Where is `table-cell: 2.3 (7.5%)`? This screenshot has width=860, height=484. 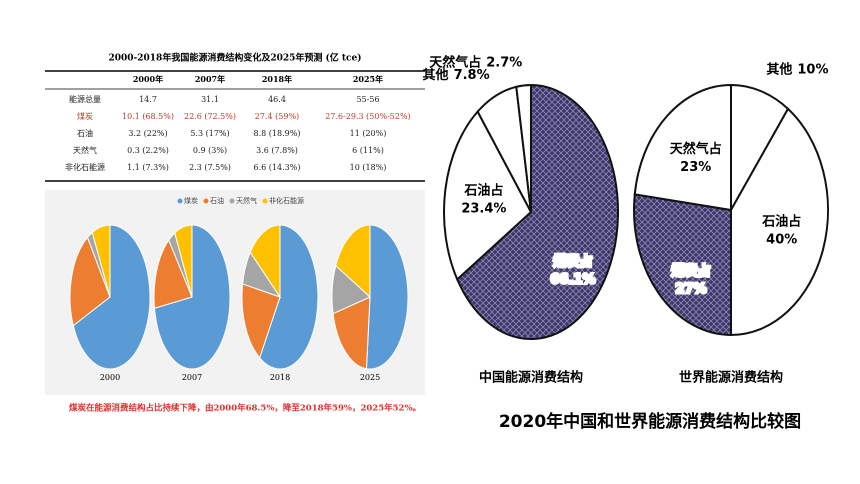 table-cell: 2.3 (7.5%) is located at coordinates (210, 167).